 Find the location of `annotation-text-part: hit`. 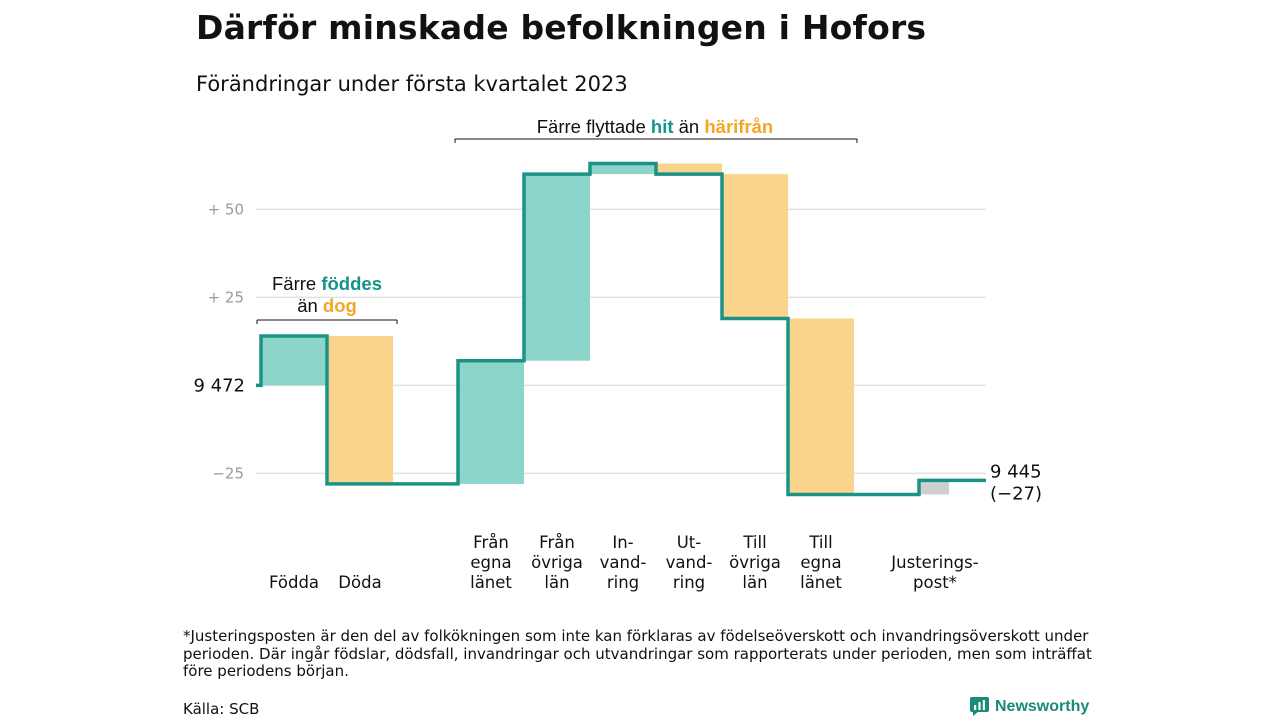

annotation-text-part: hit is located at coordinates (662, 126).